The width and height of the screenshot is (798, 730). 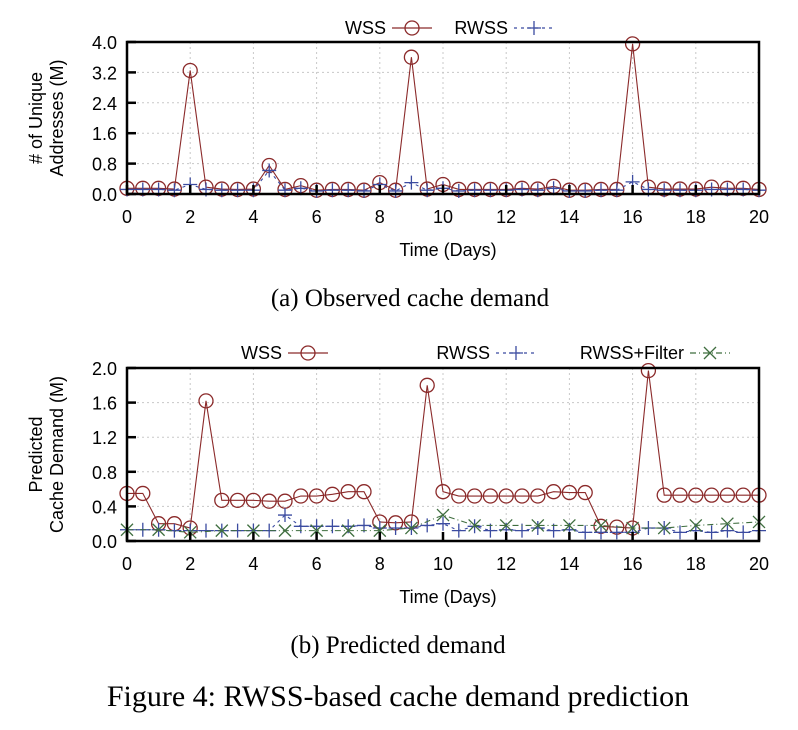 I want to click on y-axis-title: Predicted, so click(x=36, y=454).